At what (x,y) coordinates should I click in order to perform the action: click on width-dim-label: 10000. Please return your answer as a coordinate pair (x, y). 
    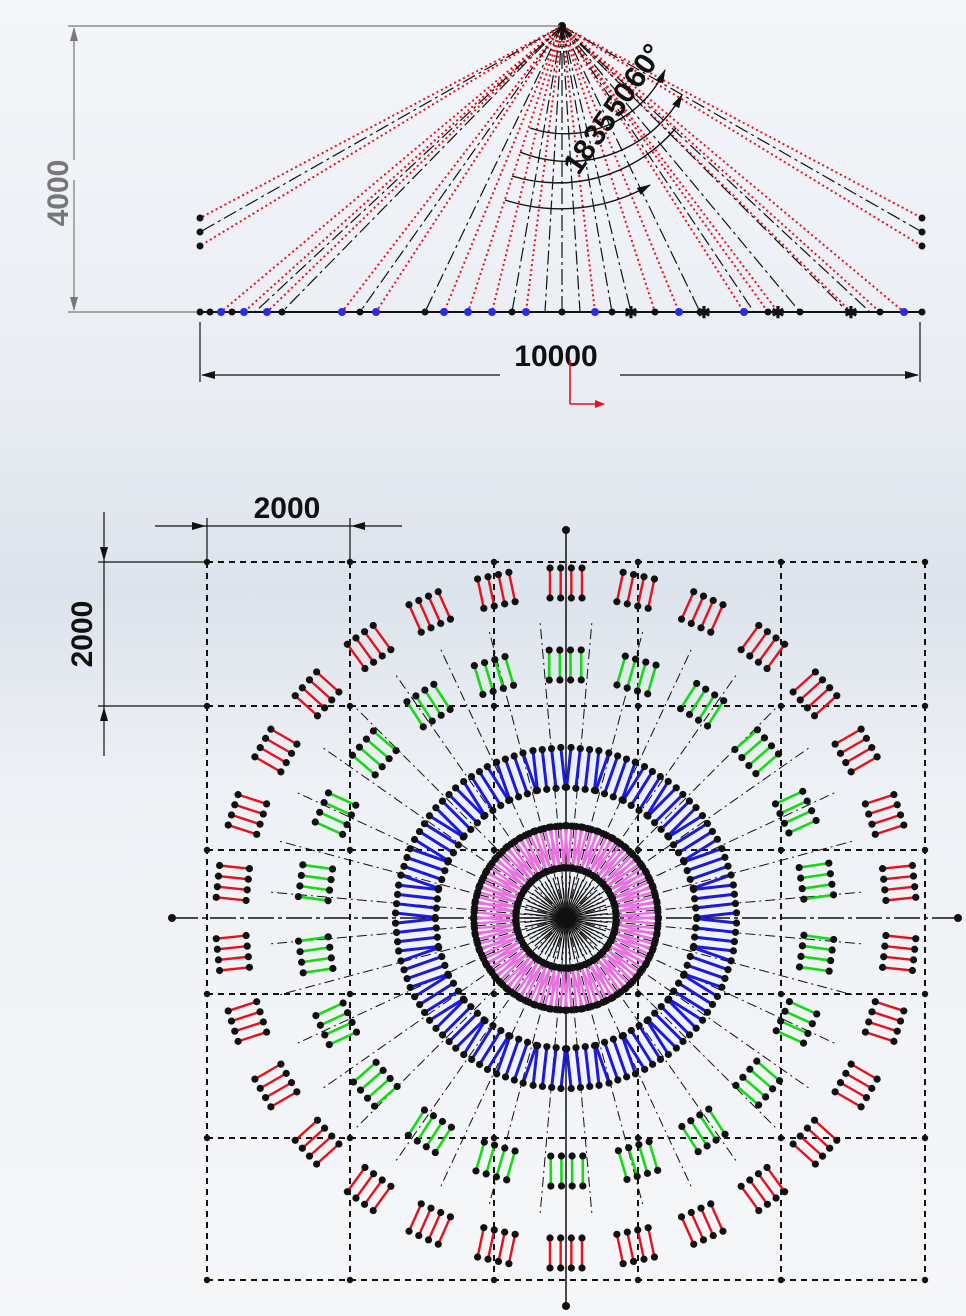
    Looking at the image, I should click on (555, 356).